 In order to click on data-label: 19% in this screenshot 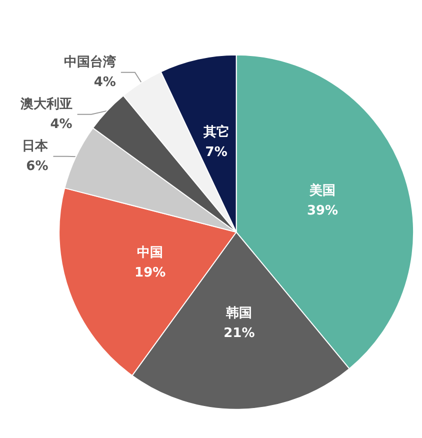, I will do `click(150, 273)`.